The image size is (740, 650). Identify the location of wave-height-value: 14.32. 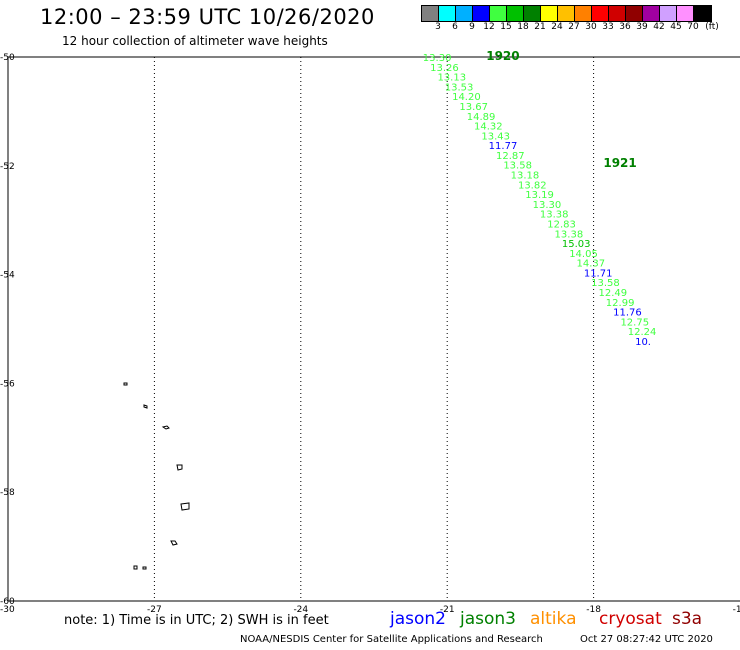
(488, 127).